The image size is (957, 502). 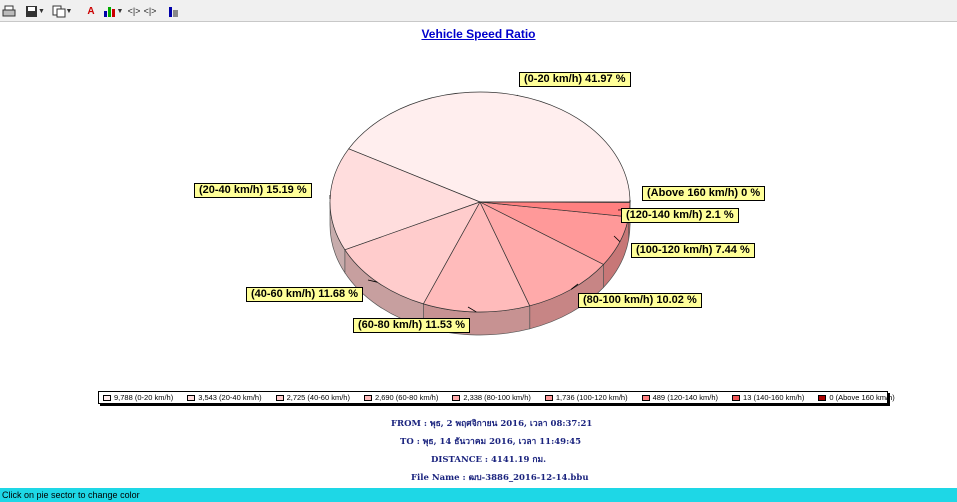 I want to click on file-name-text: File Name : ฒบ-3886_2016-12-14.bbu, so click(x=500, y=478).